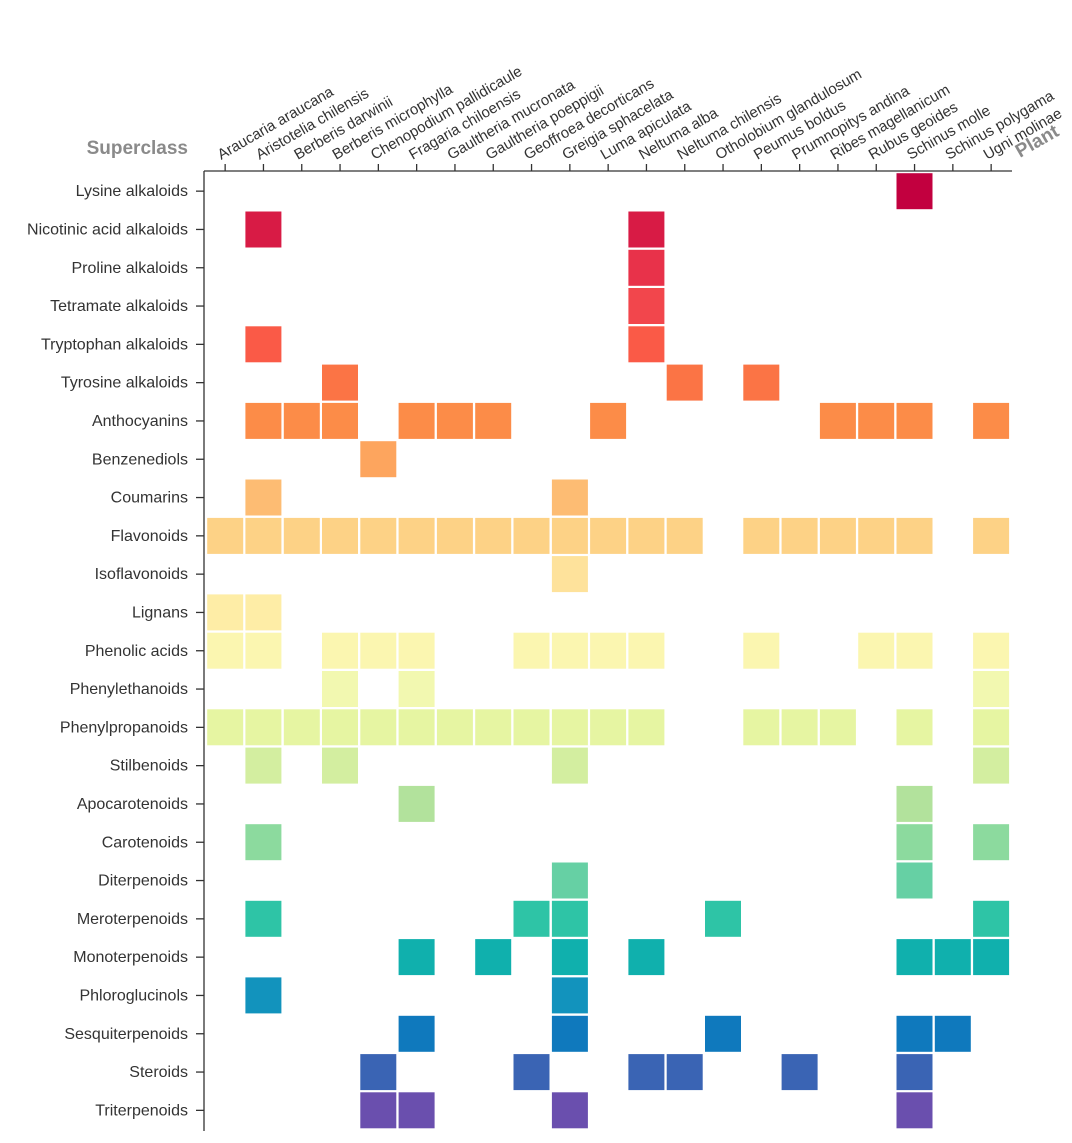 The image size is (1072, 1143). What do you see at coordinates (107, 229) in the screenshot?
I see `row-label: Nicotinic acid alkaloids` at bounding box center [107, 229].